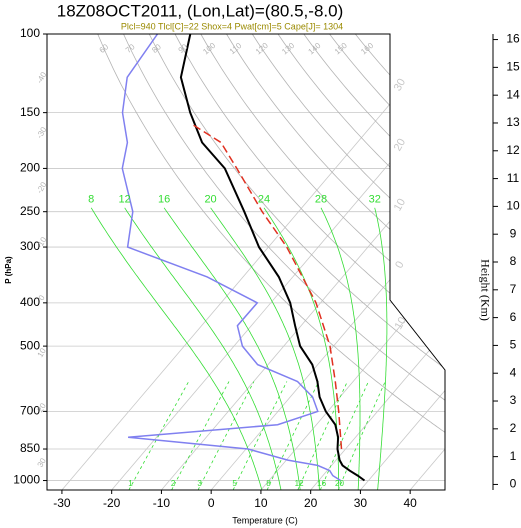 This screenshot has height=528, width=521. I want to click on y2-tick-label: 8, so click(513, 261).